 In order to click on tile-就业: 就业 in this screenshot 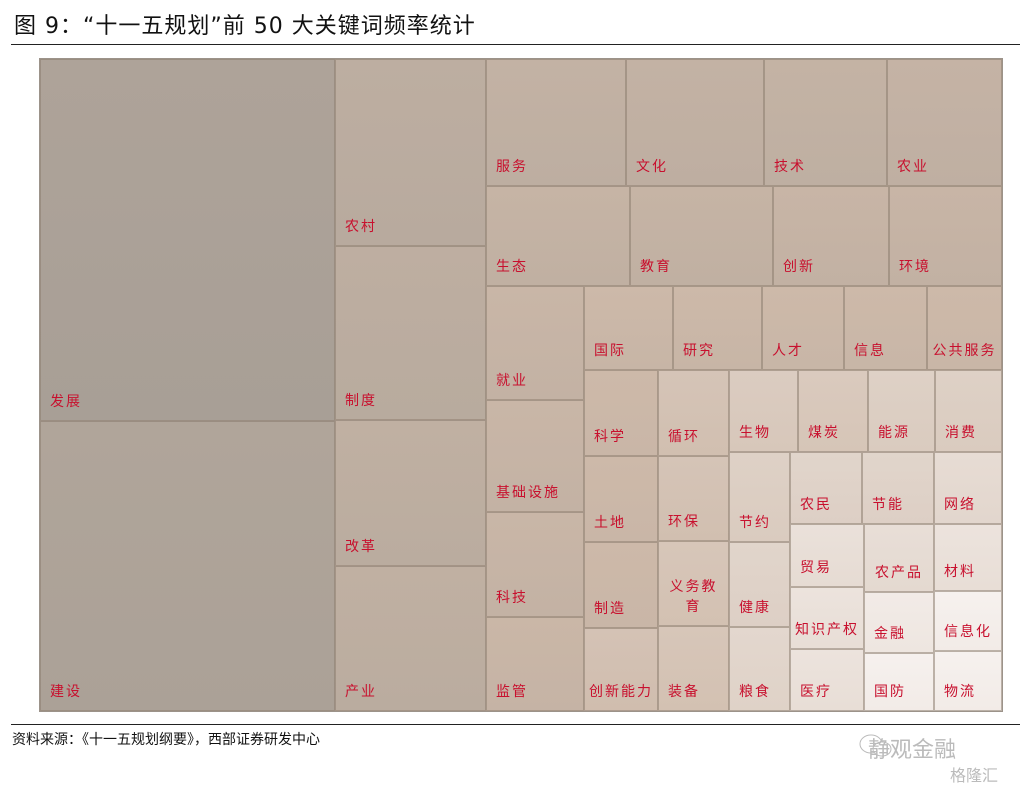, I will do `click(535, 343)`.